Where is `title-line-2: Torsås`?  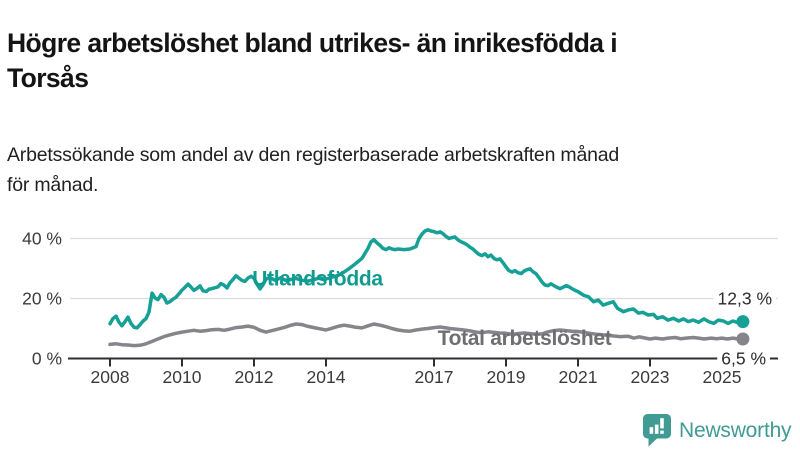 title-line-2: Torsås is located at coordinates (48, 77).